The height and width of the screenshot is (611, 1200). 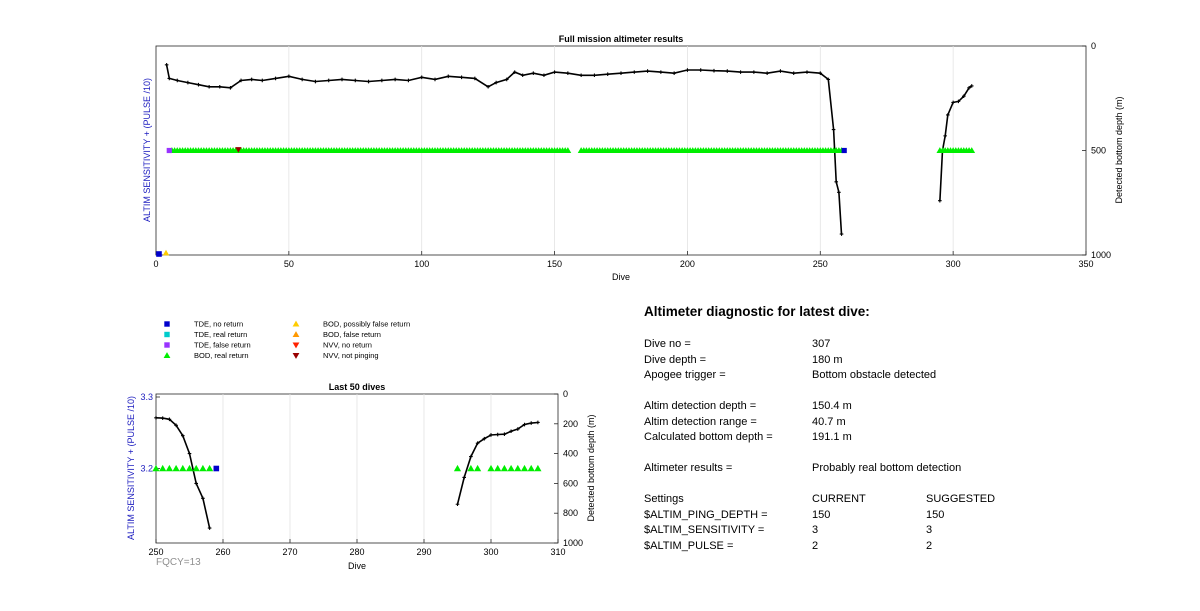 I want to click on right-tick-label: 500, so click(x=1098, y=151).